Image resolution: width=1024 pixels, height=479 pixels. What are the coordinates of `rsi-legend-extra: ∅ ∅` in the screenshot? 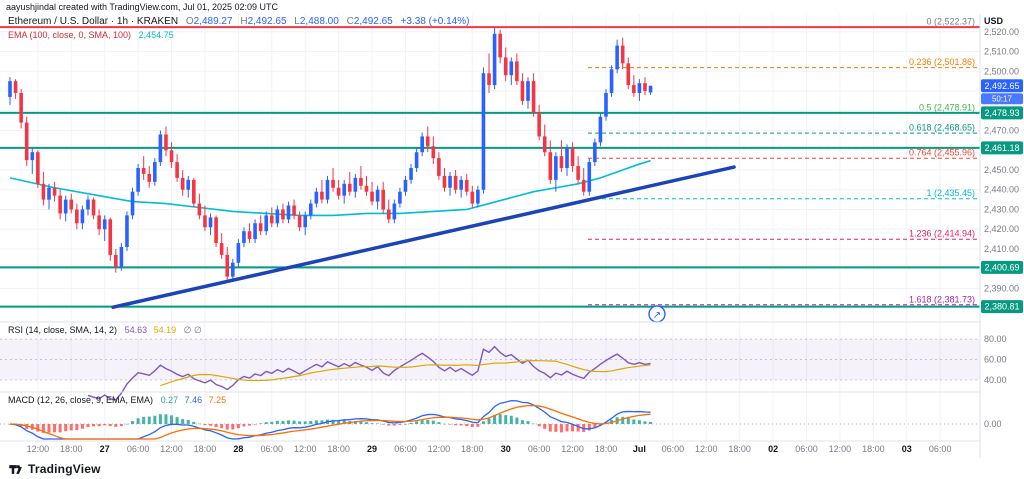 It's located at (192, 330).